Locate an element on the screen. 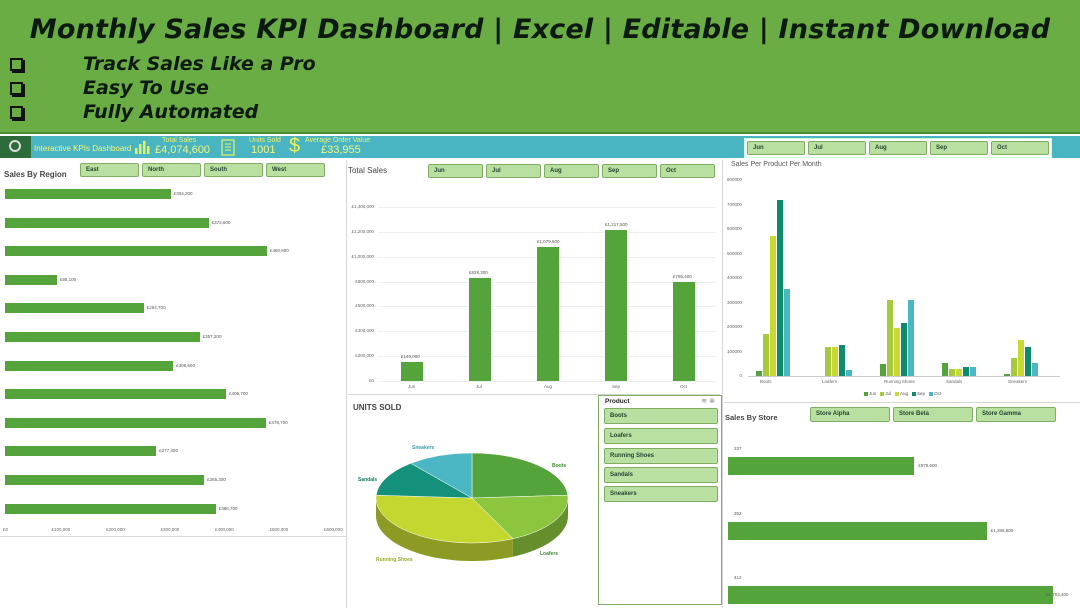 The width and height of the screenshot is (1080, 608). slicer-product-sneakers: Sneakers is located at coordinates (661, 494).